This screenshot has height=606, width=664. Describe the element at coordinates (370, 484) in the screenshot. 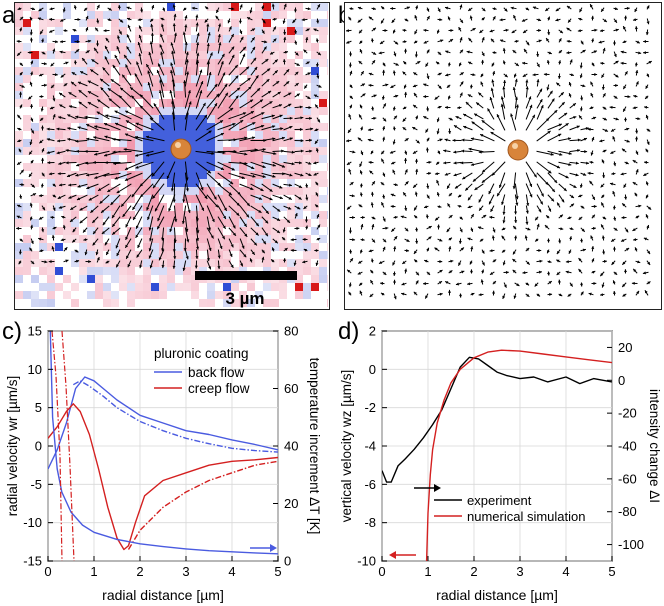

I see `chart-d-y-tick-label: -6` at that location.